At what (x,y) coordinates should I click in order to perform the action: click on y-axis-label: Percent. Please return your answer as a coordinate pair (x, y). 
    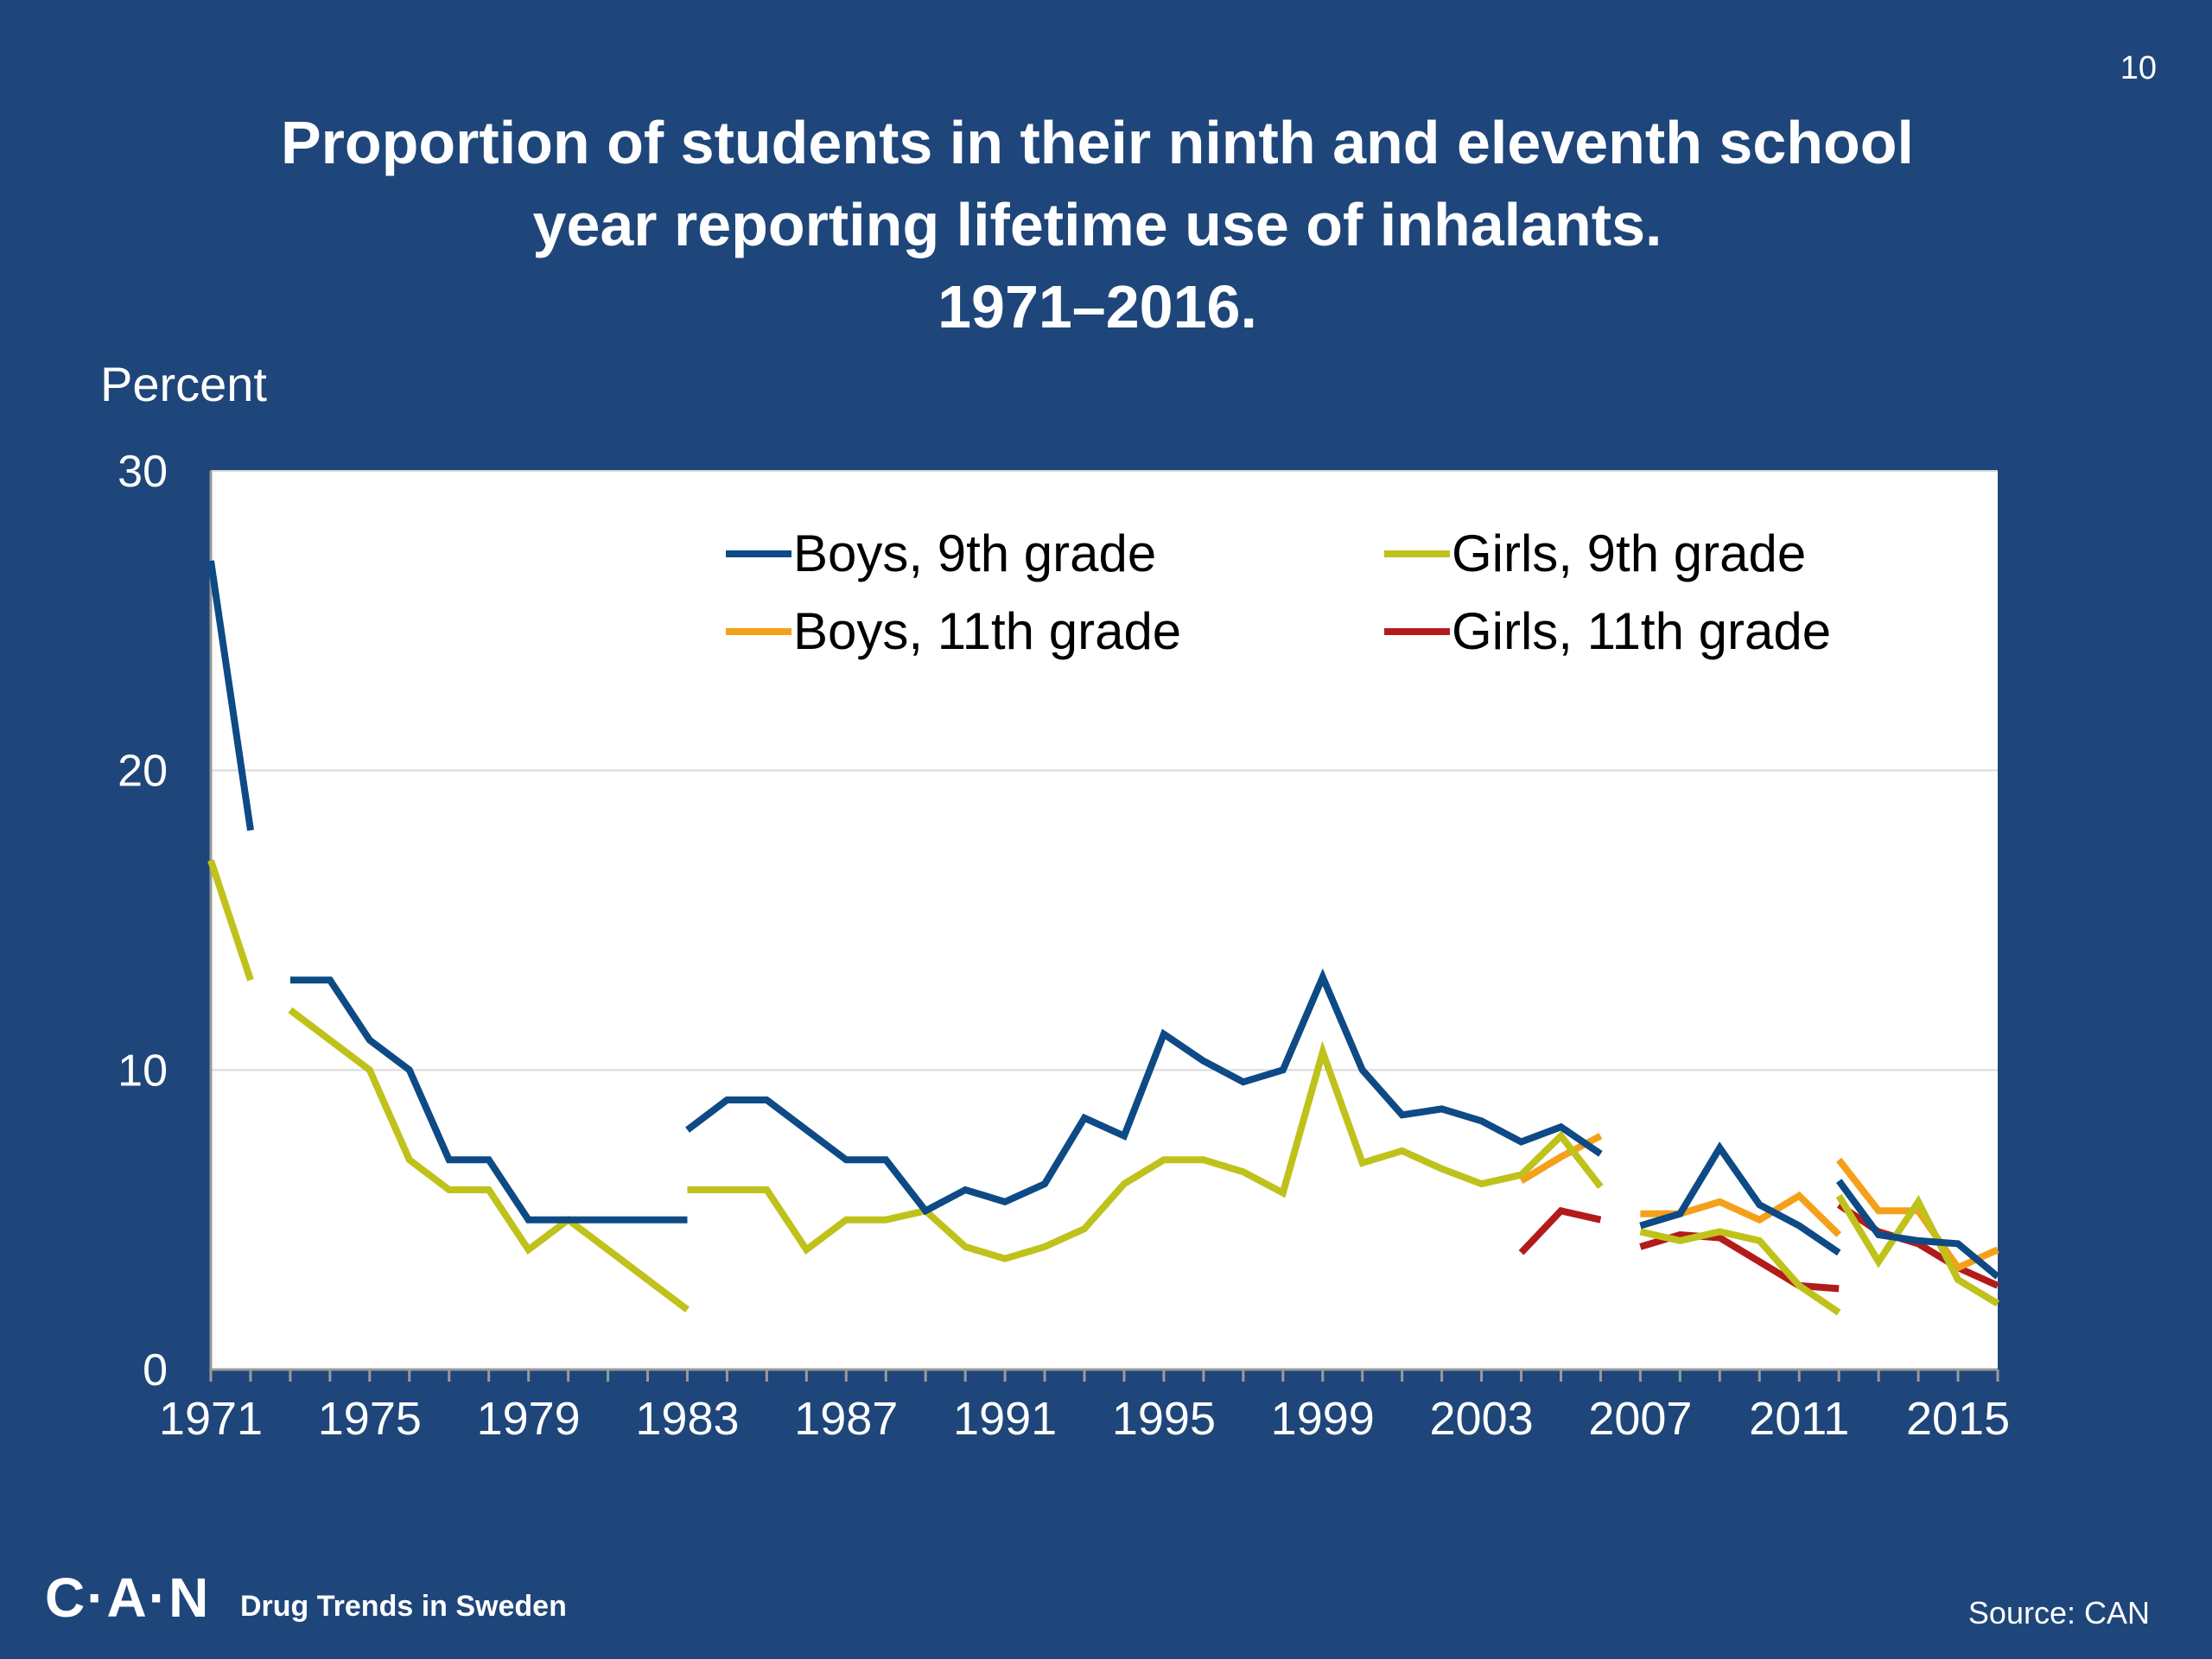
    Looking at the image, I should click on (183, 384).